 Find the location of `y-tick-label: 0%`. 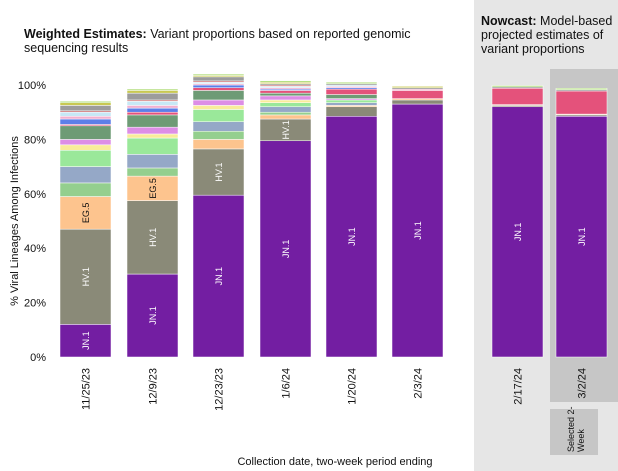

y-tick-label: 0% is located at coordinates (38, 358).